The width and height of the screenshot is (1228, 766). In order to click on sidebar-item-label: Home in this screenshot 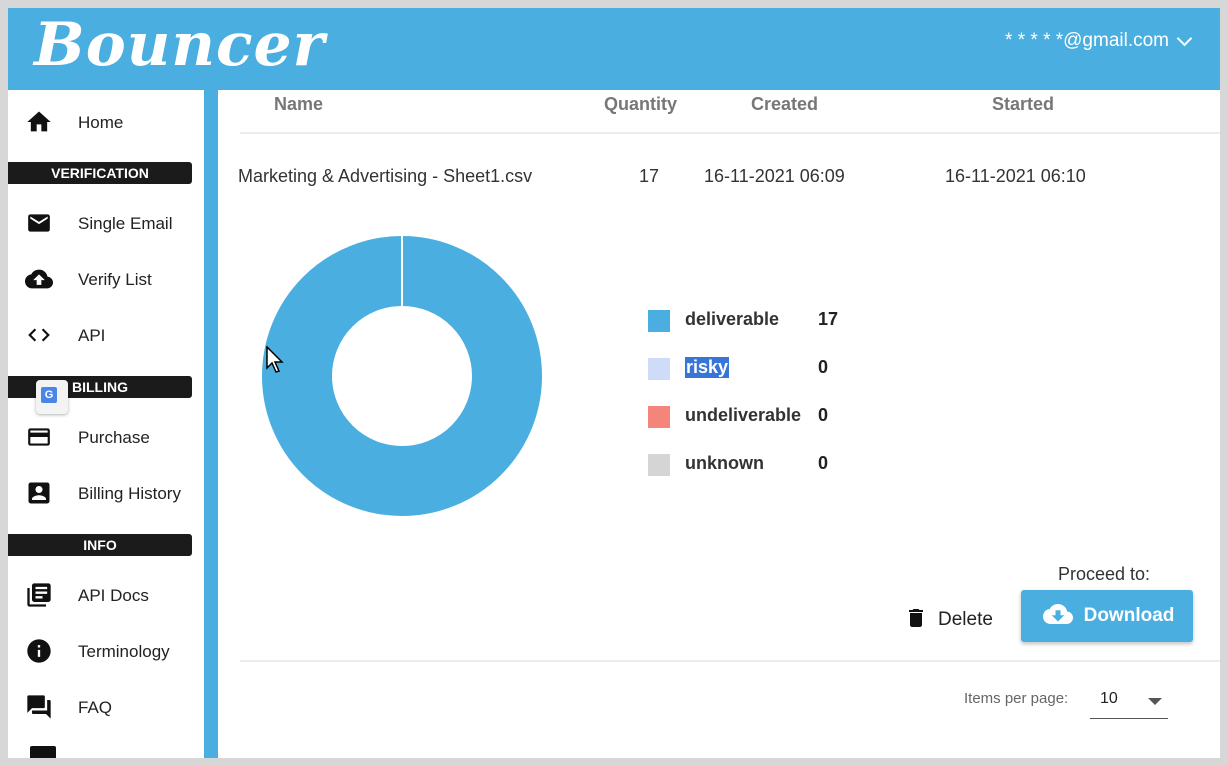, I will do `click(101, 122)`.